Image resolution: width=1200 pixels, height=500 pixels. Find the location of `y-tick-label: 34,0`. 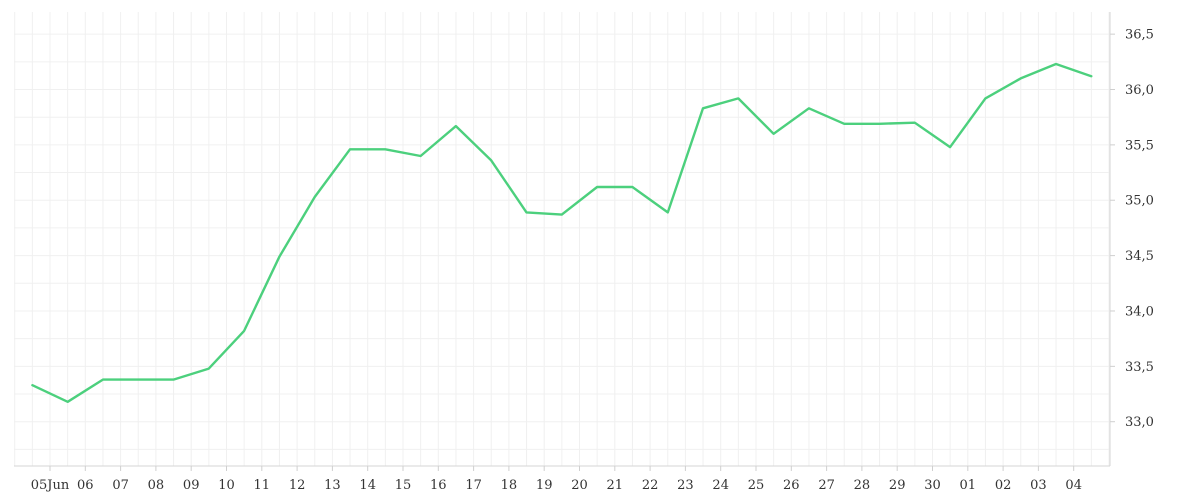

y-tick-label: 34,0 is located at coordinates (1139, 311).